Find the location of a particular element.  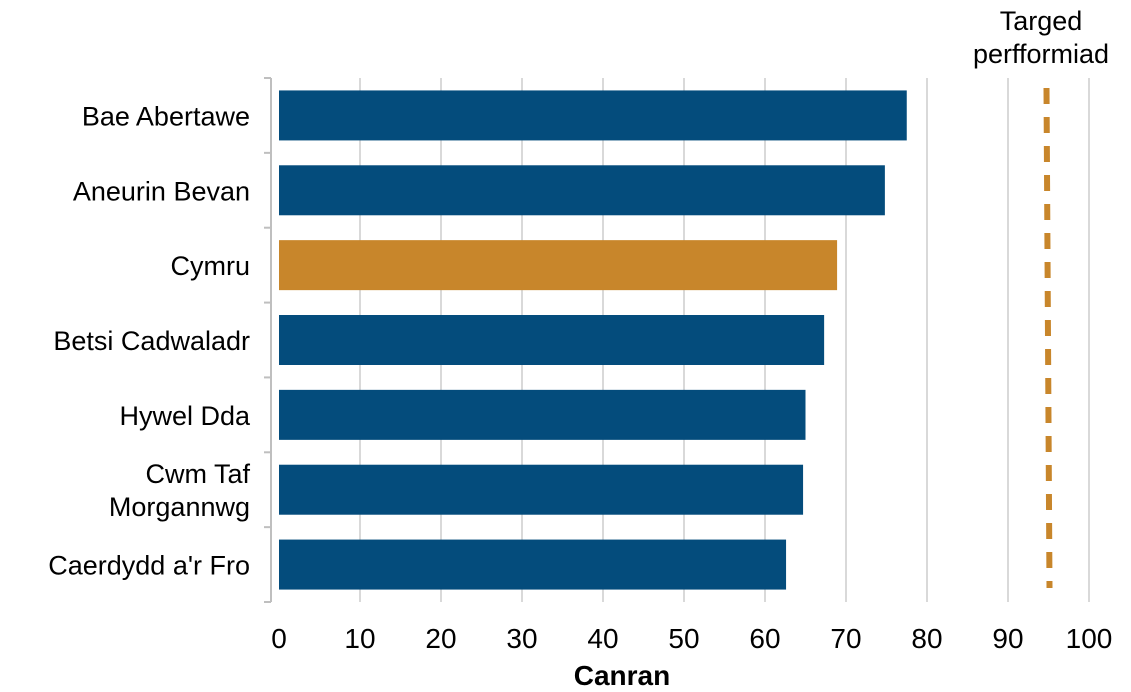

x-tick-labels: 0 10 20 30 40 50 60 70 80 90 100 is located at coordinates (691, 638).